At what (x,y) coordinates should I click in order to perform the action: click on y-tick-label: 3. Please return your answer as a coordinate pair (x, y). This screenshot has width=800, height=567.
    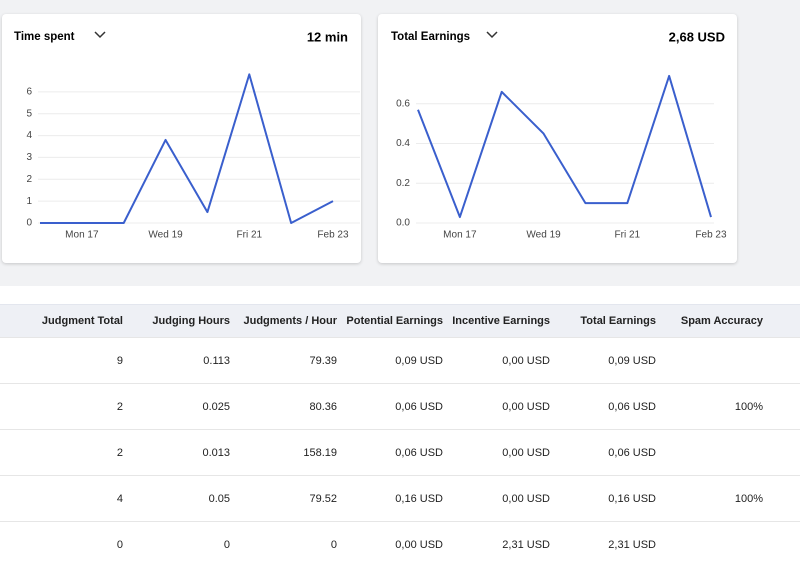
    Looking at the image, I should click on (29, 157).